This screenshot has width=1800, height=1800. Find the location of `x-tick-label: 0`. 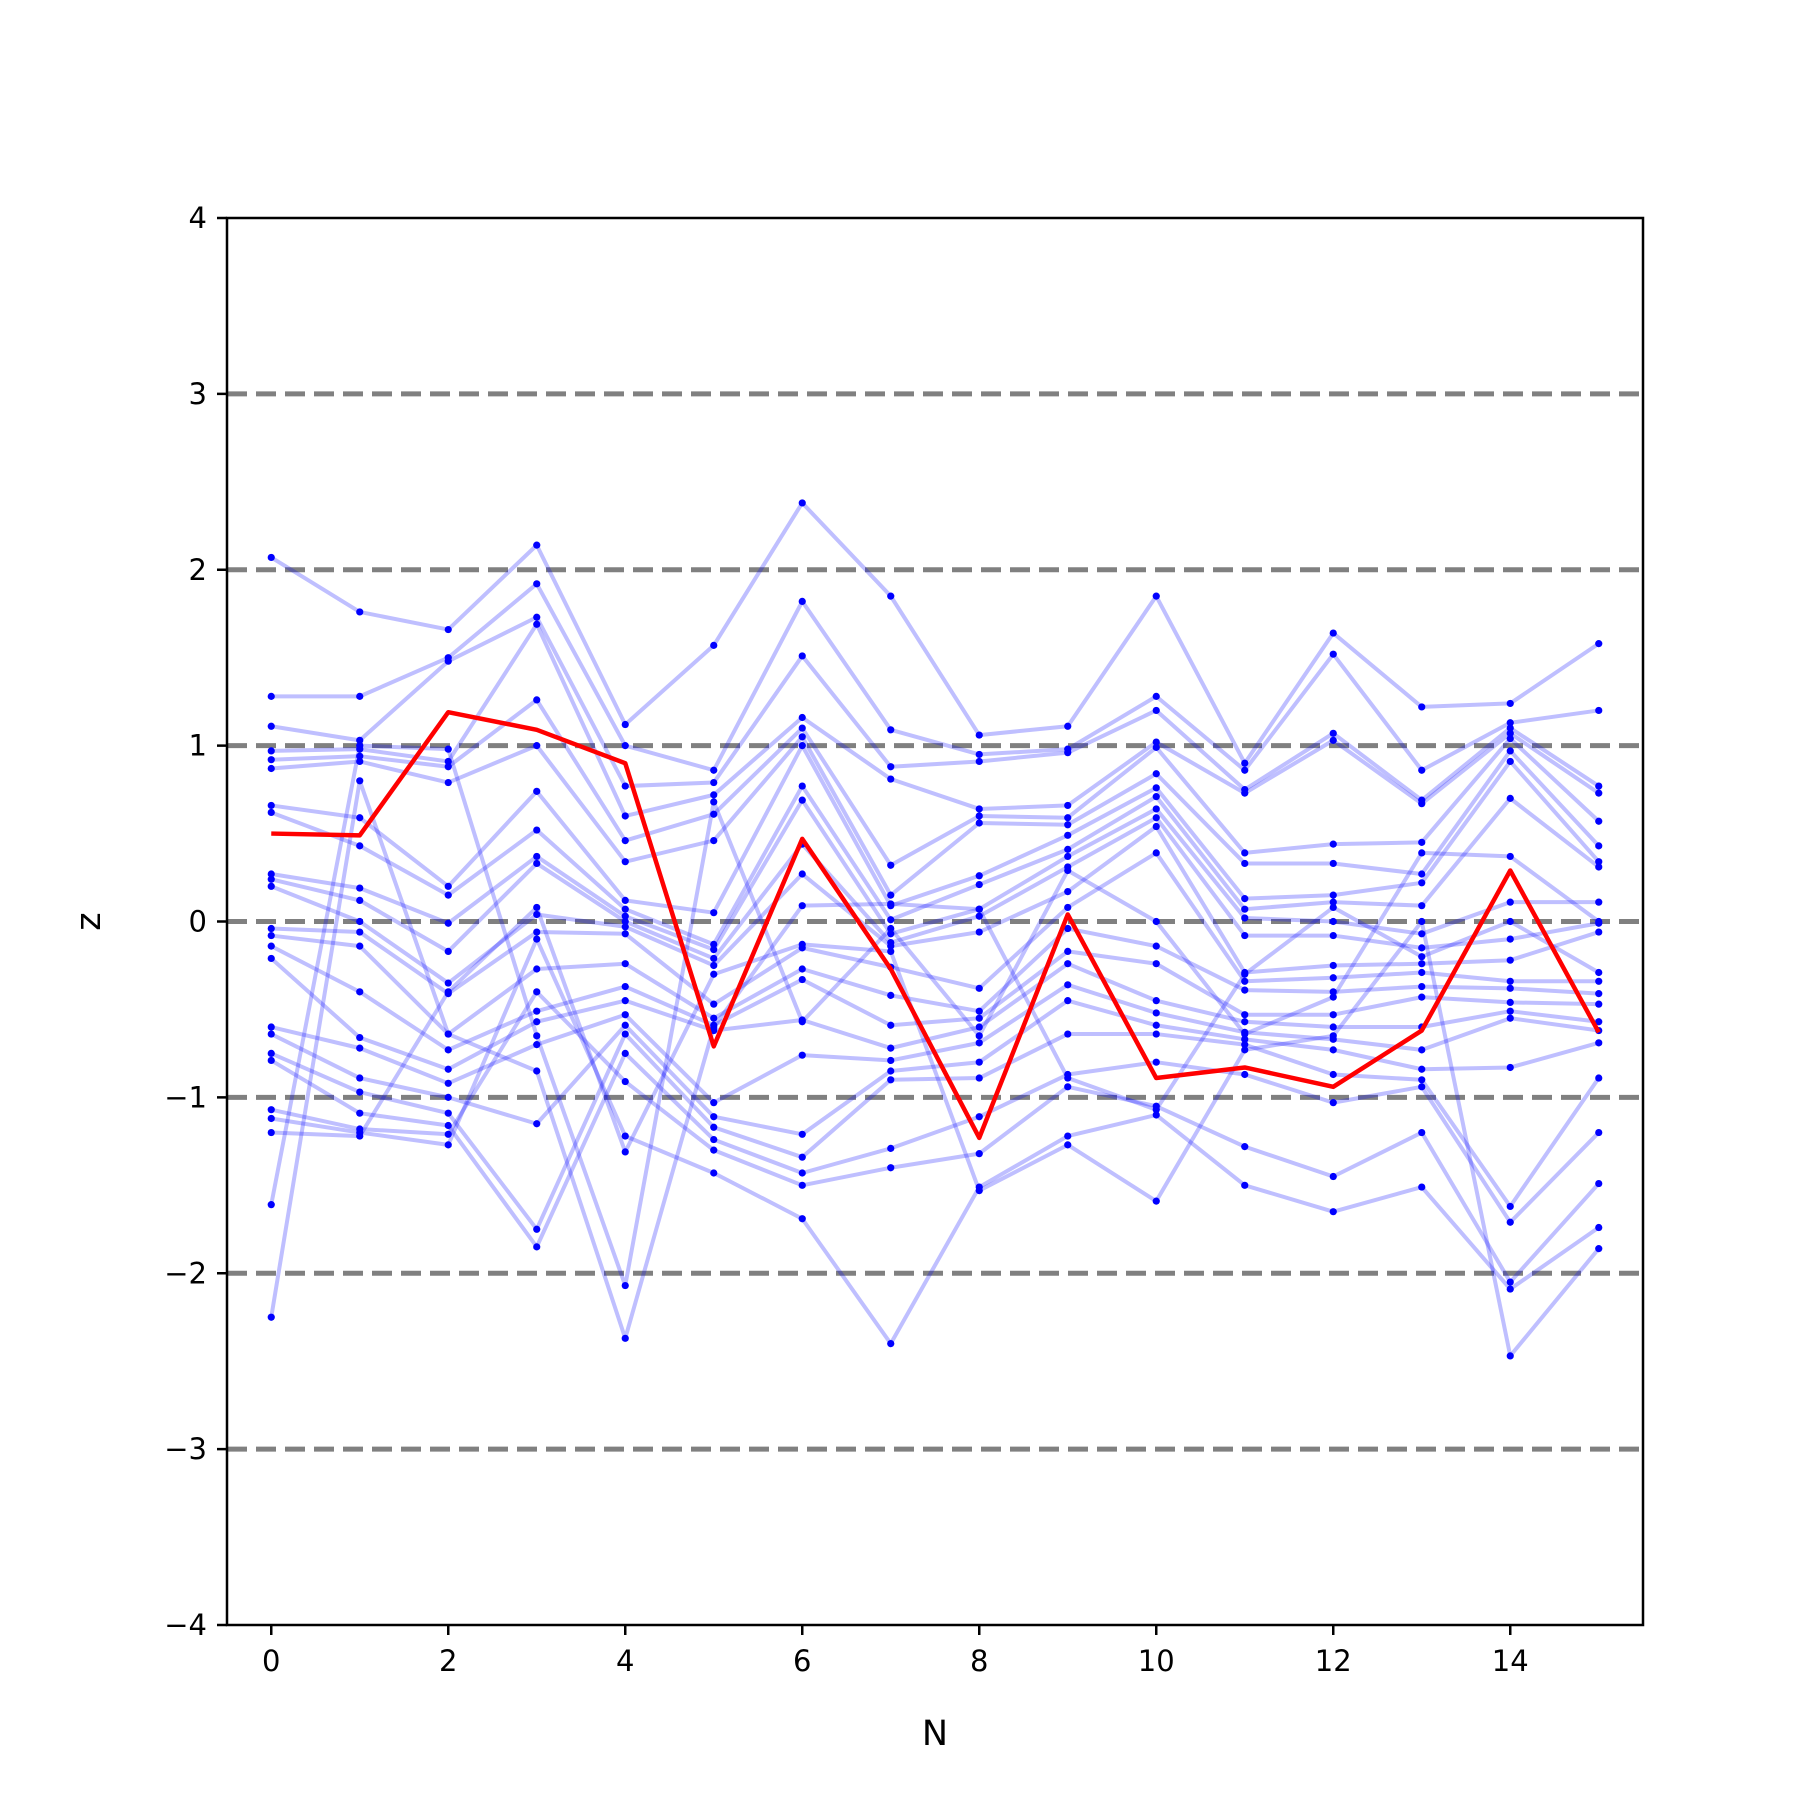

x-tick-label: 0 is located at coordinates (271, 1661).